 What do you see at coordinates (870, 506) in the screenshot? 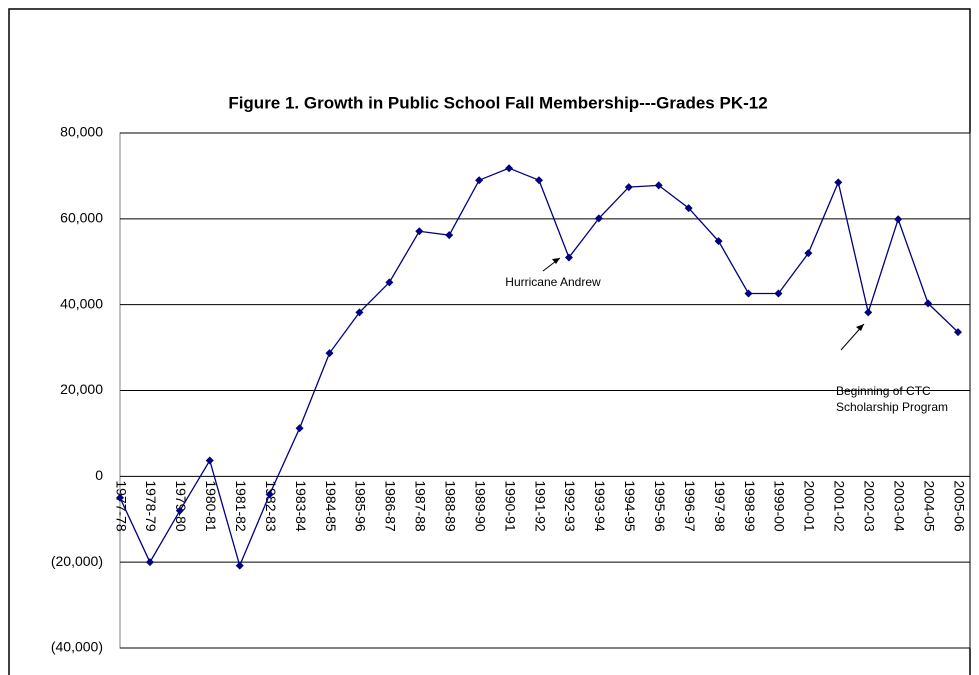
I see `x-tick-label: 2002-03` at bounding box center [870, 506].